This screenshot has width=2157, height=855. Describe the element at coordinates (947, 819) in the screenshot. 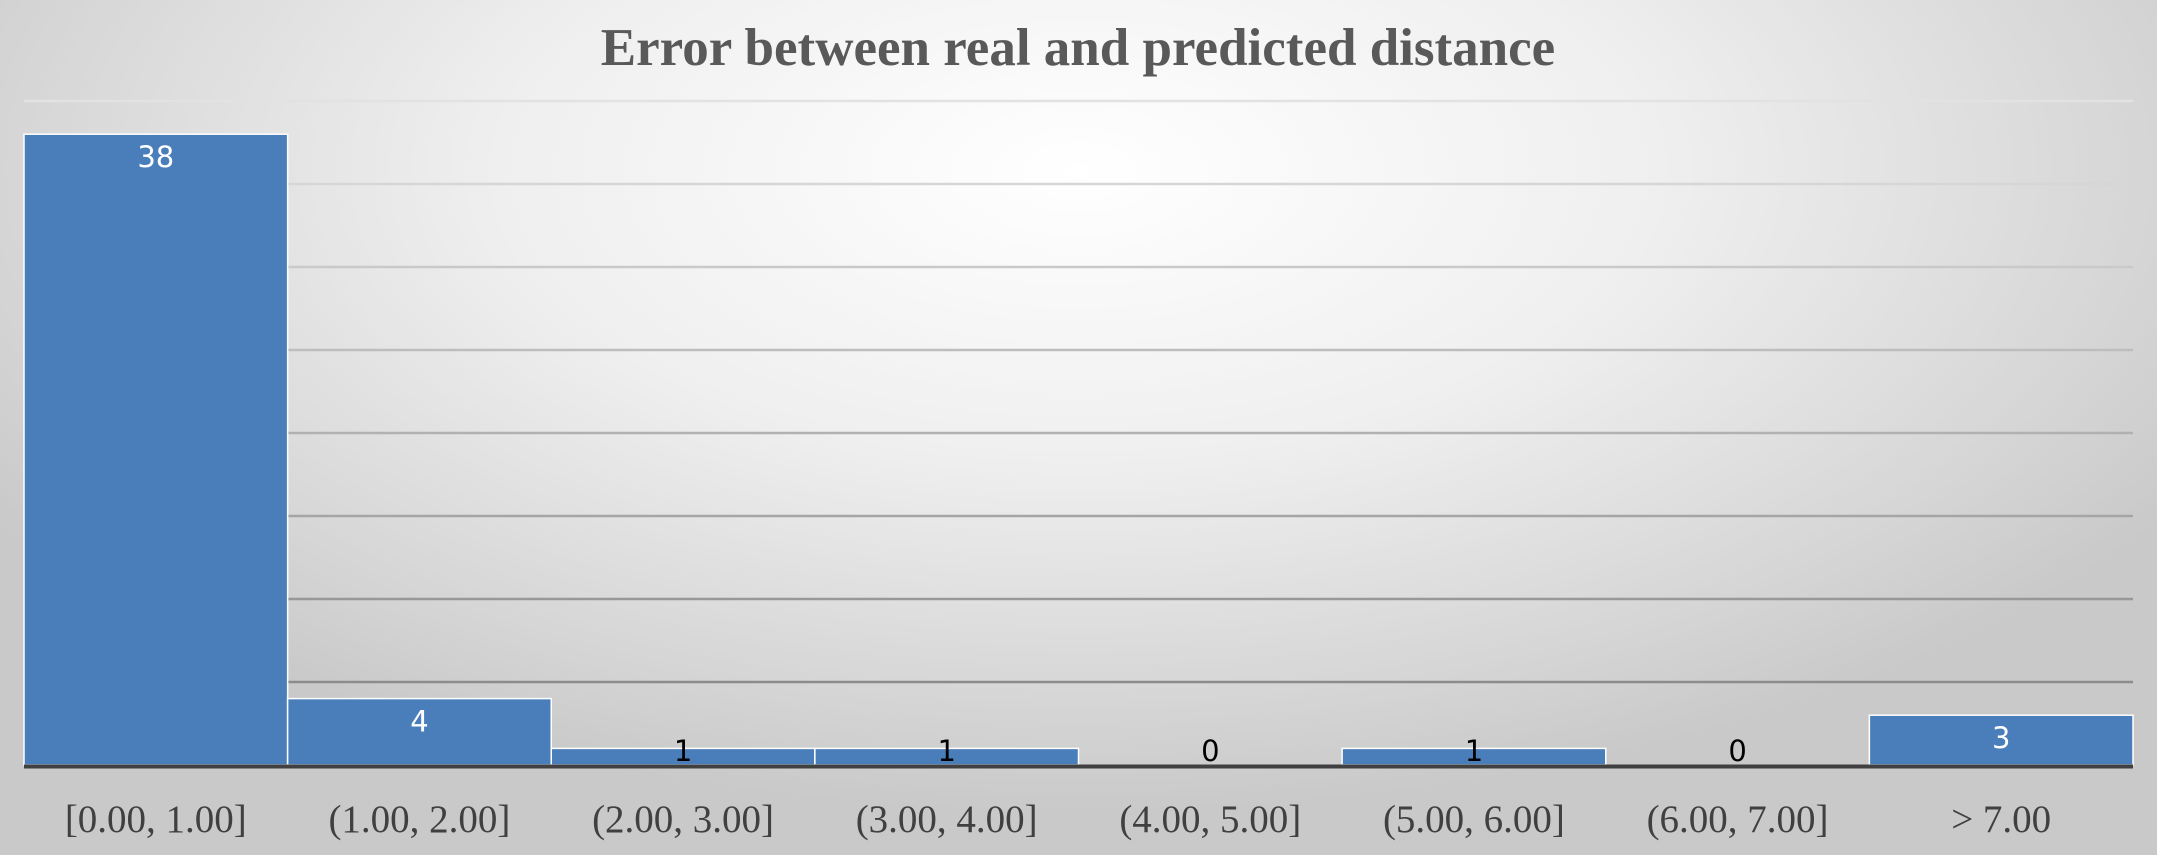

I see `x-tick-label: (3.00, 4.00]` at that location.